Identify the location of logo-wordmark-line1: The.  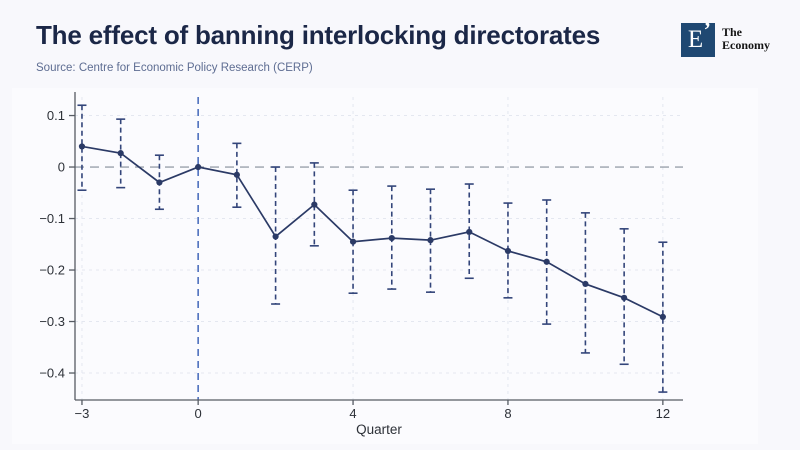
(732, 32).